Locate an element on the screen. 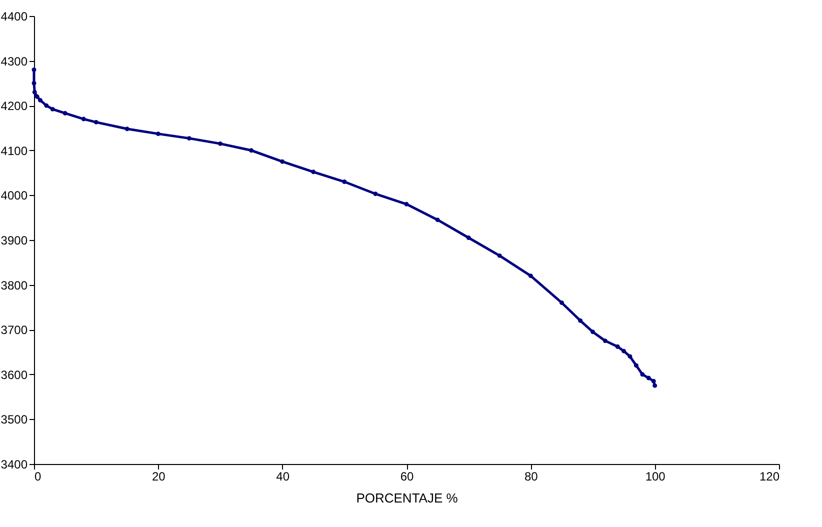 Image resolution: width=822 pixels, height=527 pixels. x-tick-label: 100 is located at coordinates (655, 477).